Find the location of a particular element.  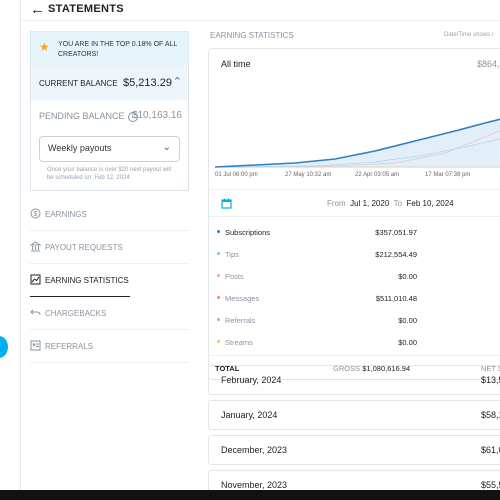

breakdown-row: Tips$212,554.49$ is located at coordinates (354, 254).